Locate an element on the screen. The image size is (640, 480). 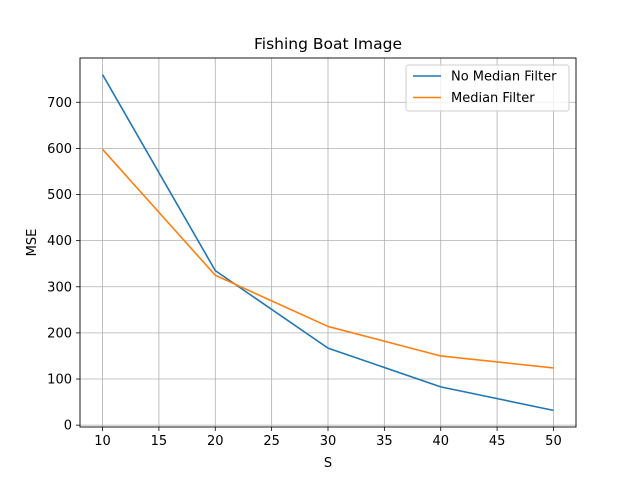
x-tick-label: 25 is located at coordinates (271, 441).